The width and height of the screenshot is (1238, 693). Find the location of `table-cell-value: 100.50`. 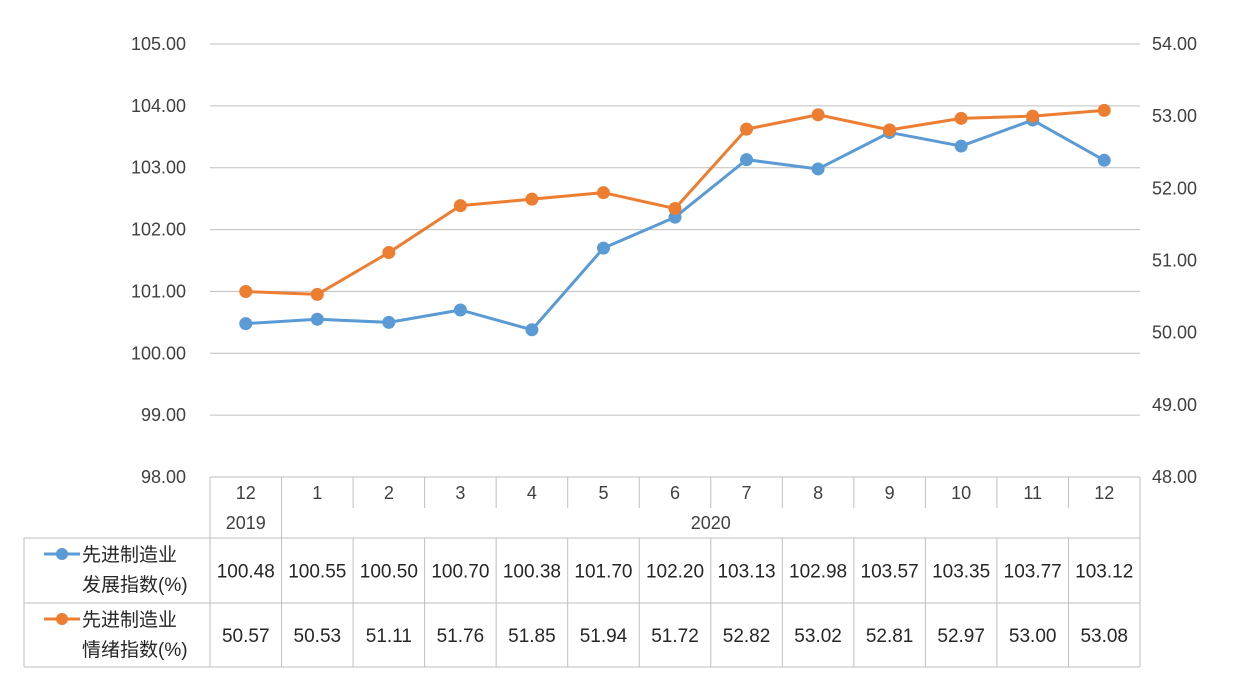

table-cell-value: 100.50 is located at coordinates (389, 572).